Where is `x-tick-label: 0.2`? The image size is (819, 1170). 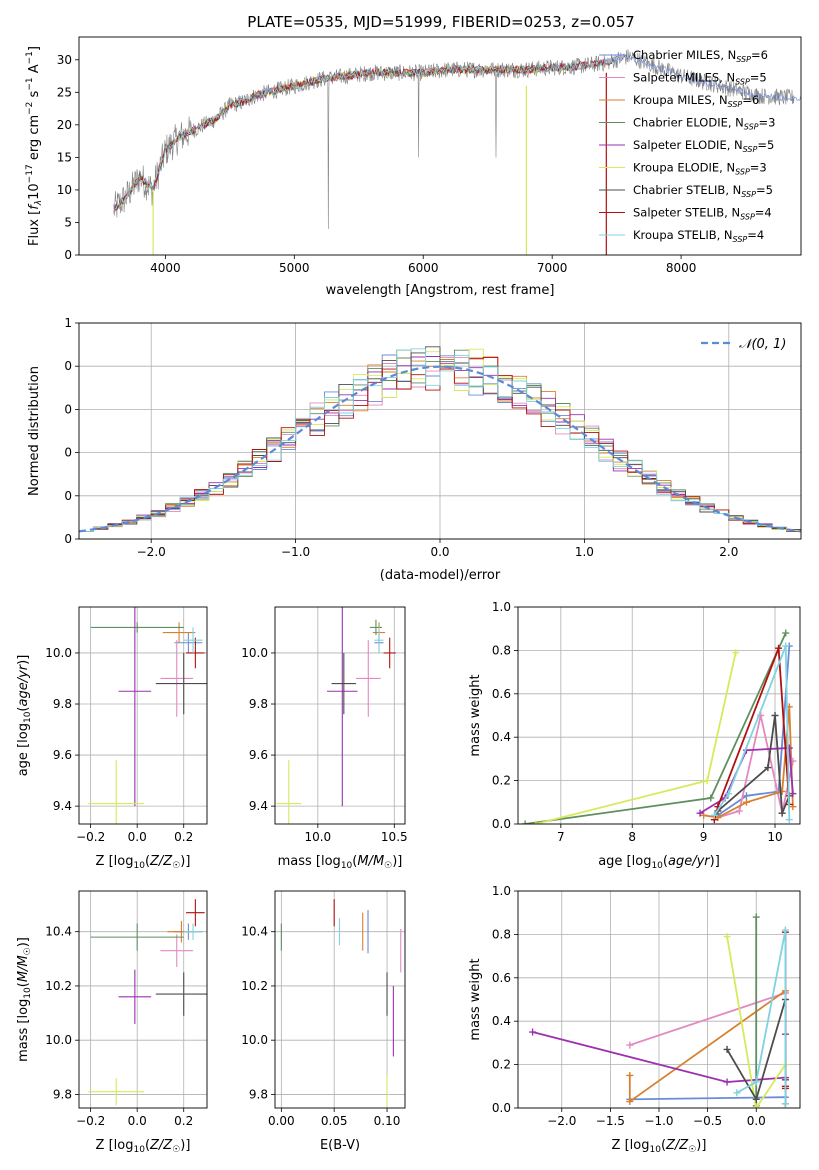 x-tick-label: 0.2 is located at coordinates (183, 837).